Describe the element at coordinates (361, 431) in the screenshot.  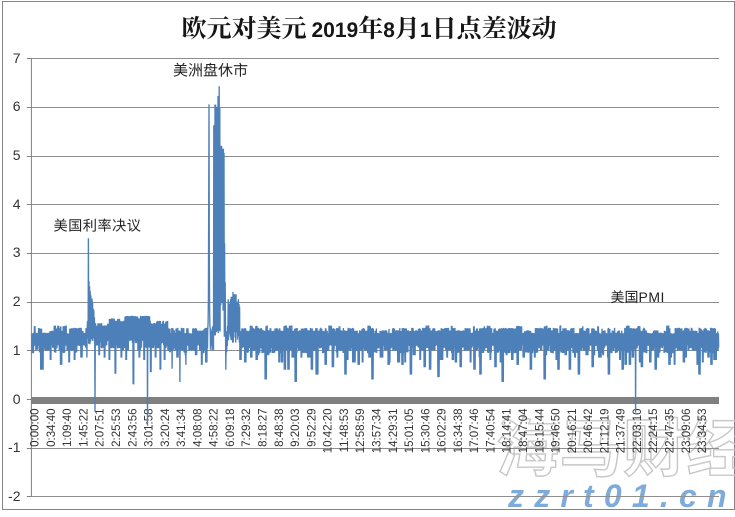
I see `svg-text: 12:58:59` at that location.